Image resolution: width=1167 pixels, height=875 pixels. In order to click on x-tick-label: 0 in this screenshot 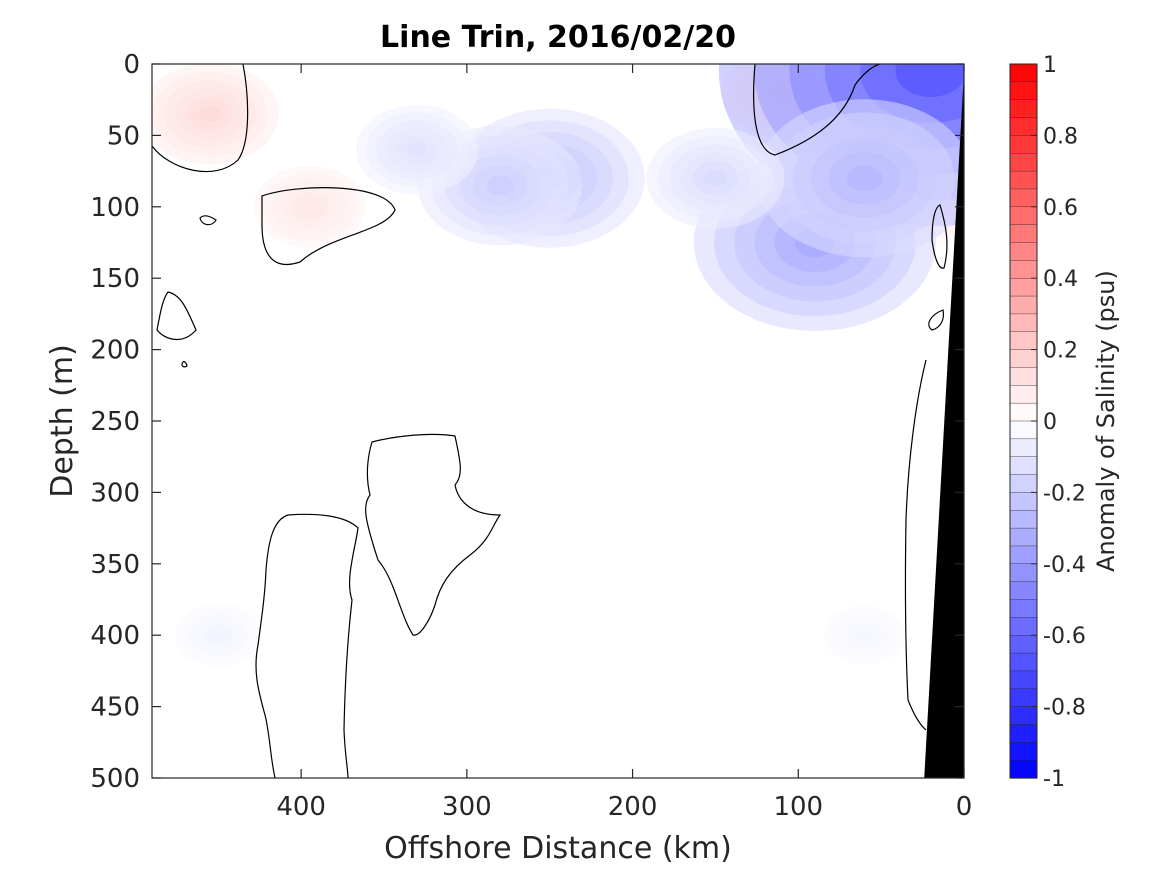, I will do `click(964, 807)`.